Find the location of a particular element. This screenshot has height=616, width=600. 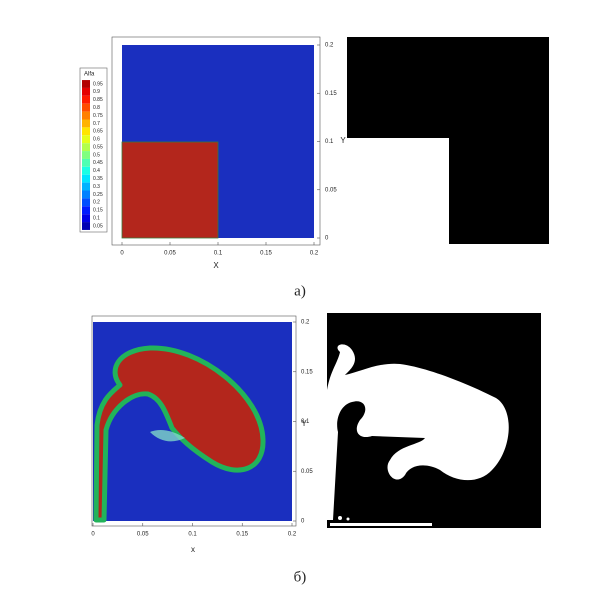

legend-label: 0.8 is located at coordinates (96, 108).